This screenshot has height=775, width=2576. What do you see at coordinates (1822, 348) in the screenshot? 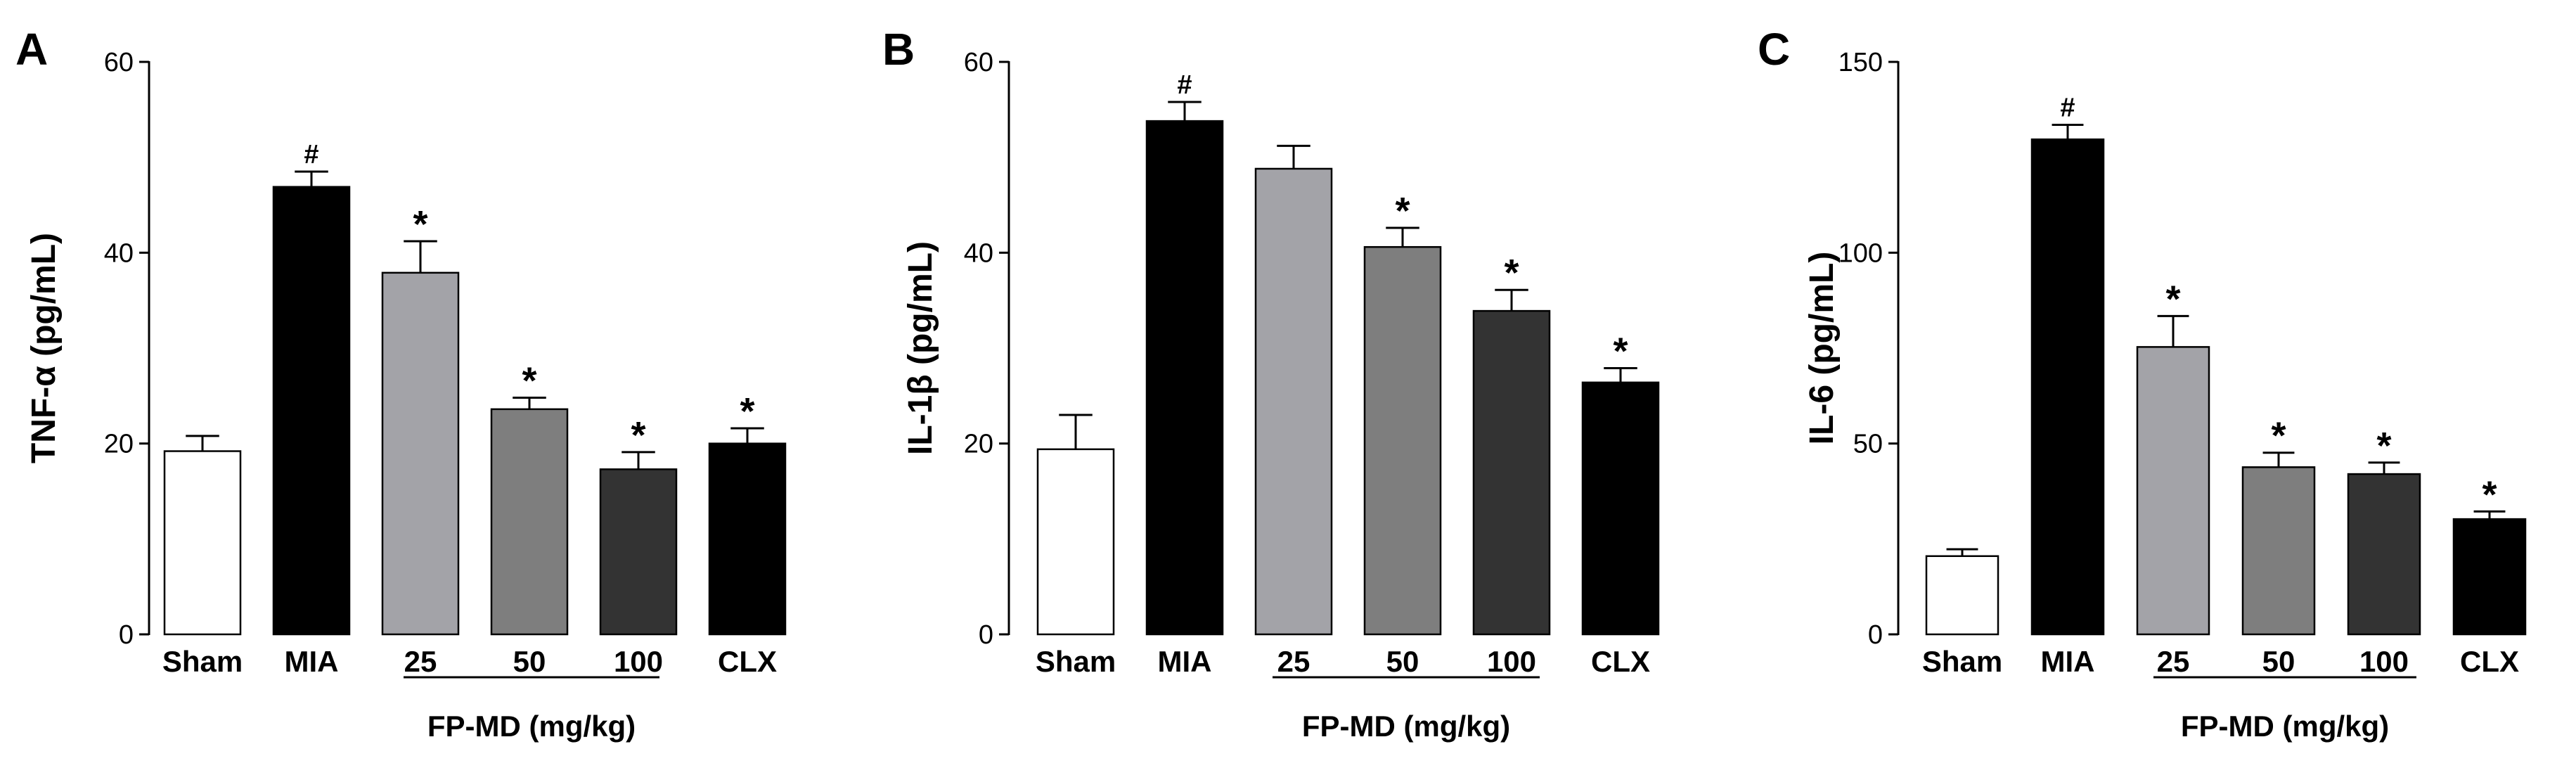
I see `y-axis-label: IL-6 (pg/mL)` at bounding box center [1822, 348].